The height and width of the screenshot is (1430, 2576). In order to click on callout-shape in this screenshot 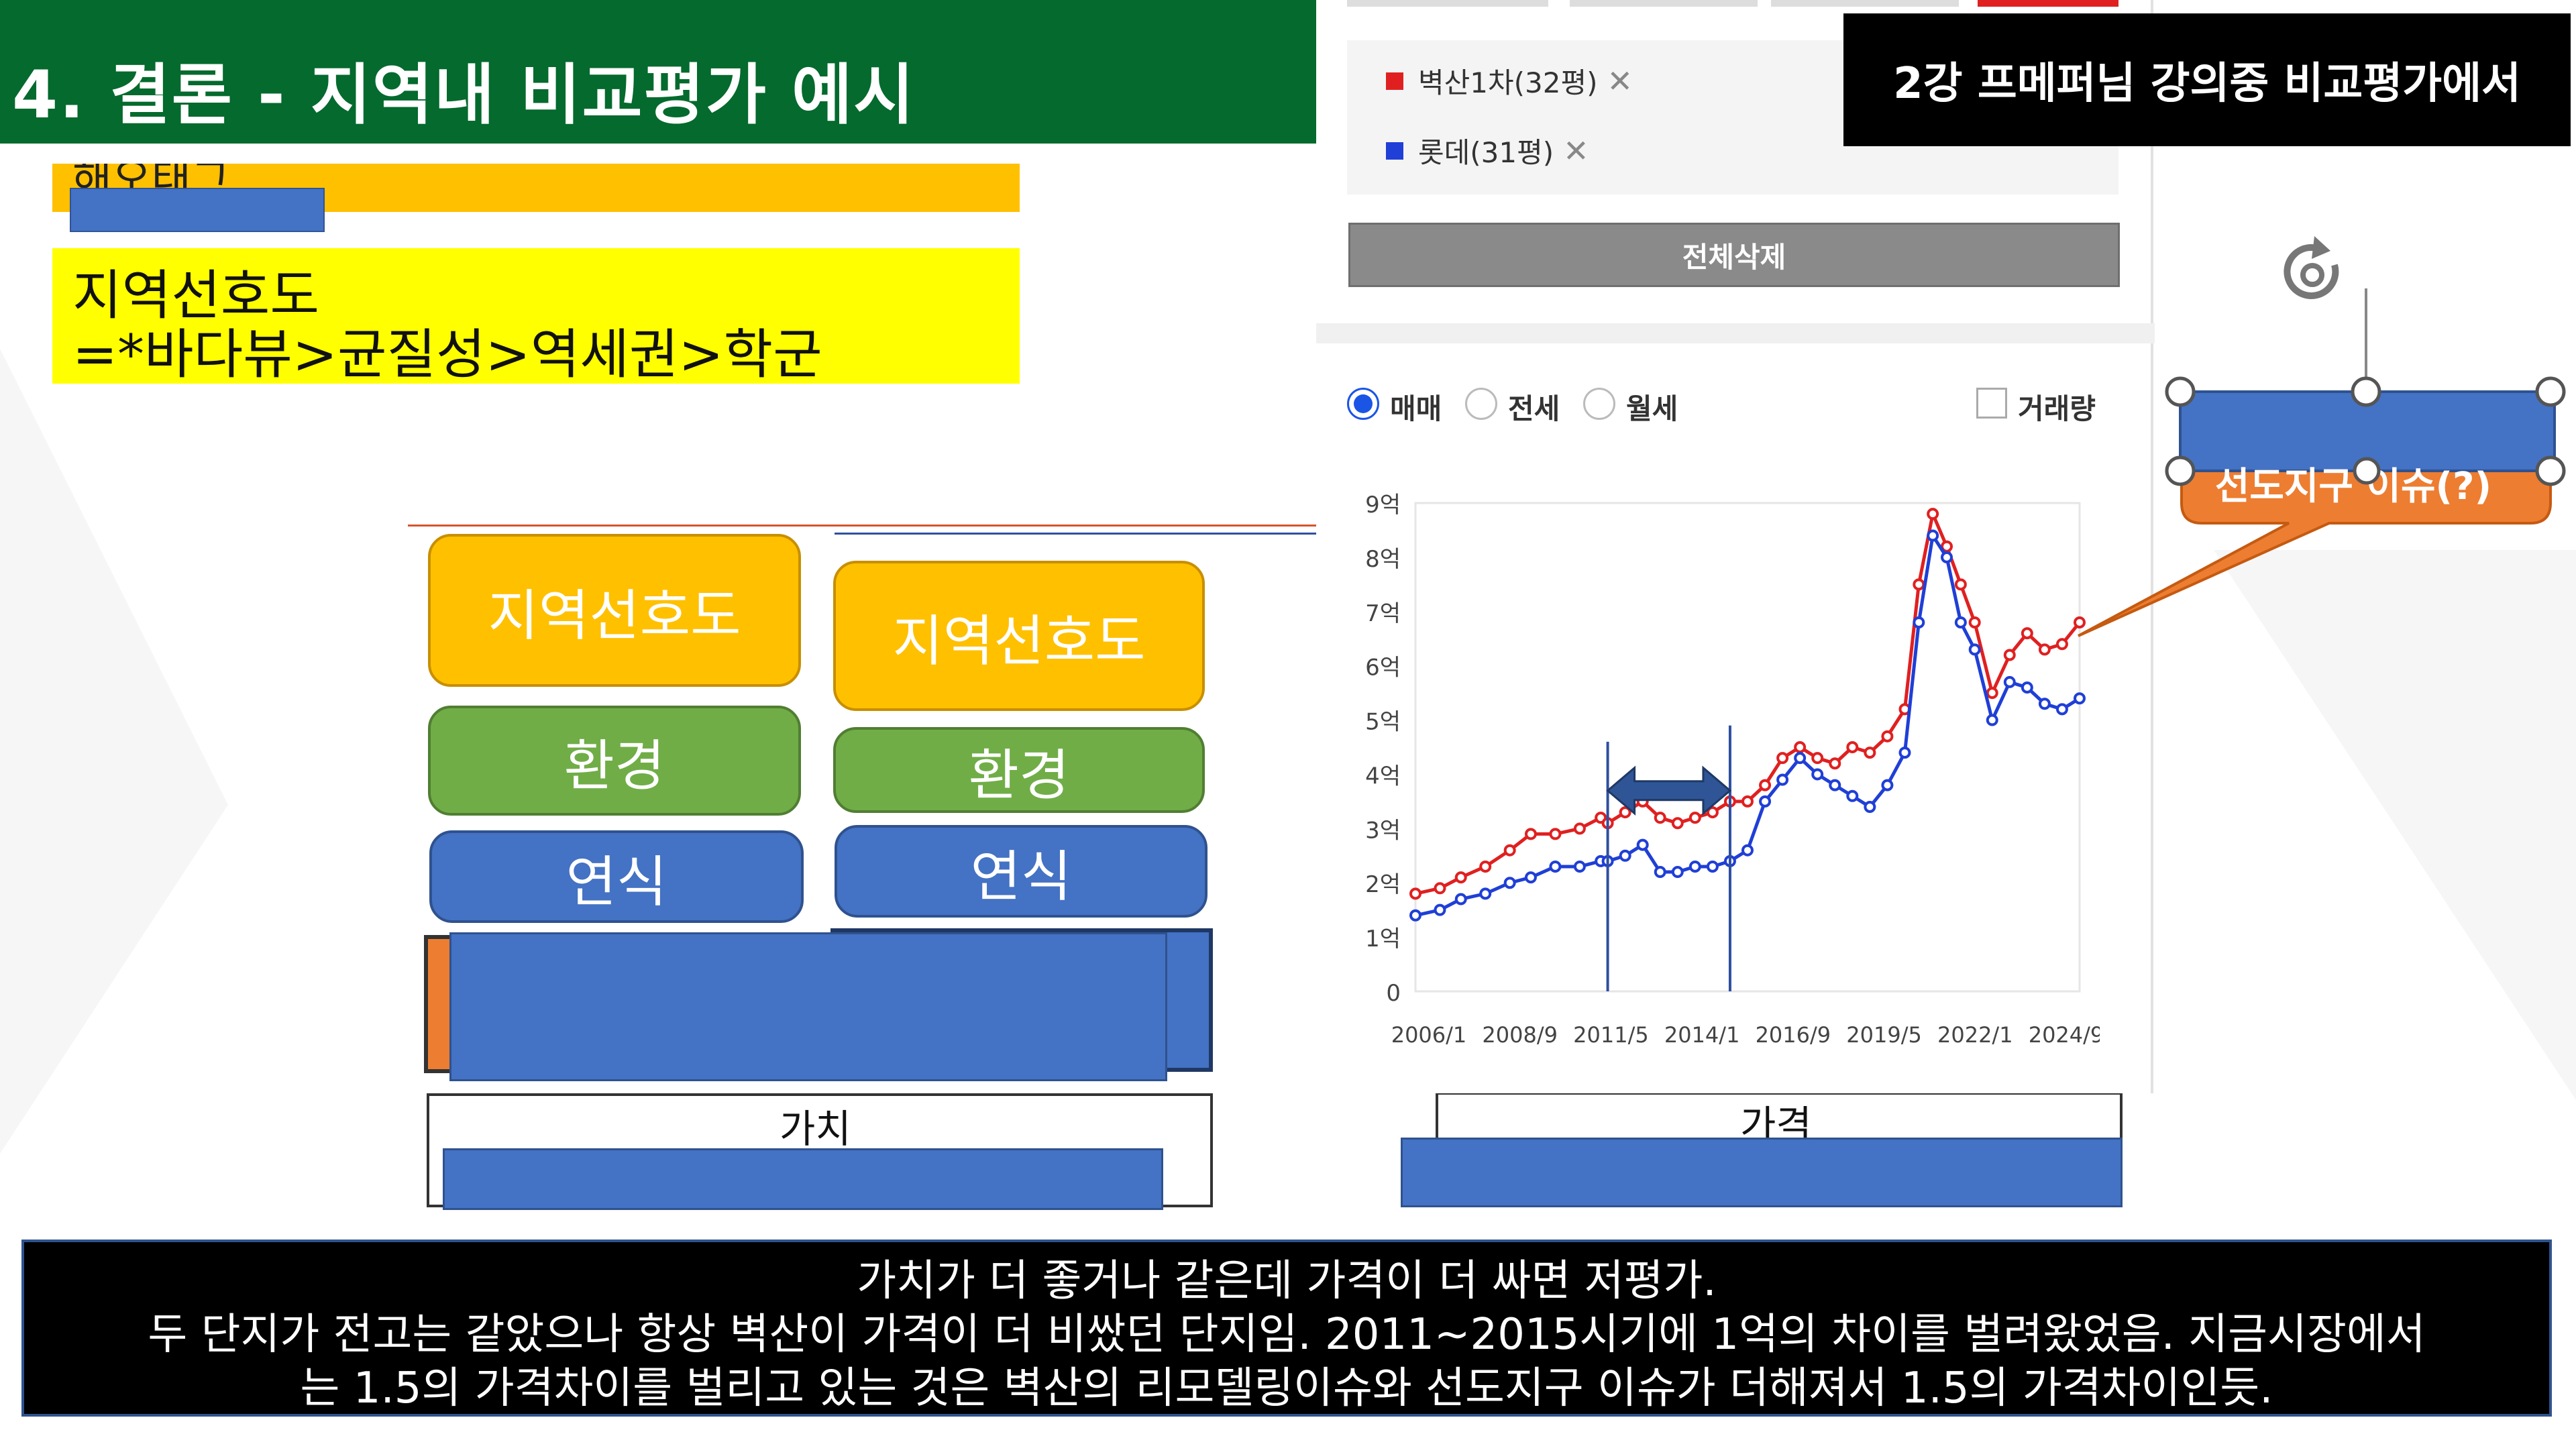, I will do `click(2324, 443)`.